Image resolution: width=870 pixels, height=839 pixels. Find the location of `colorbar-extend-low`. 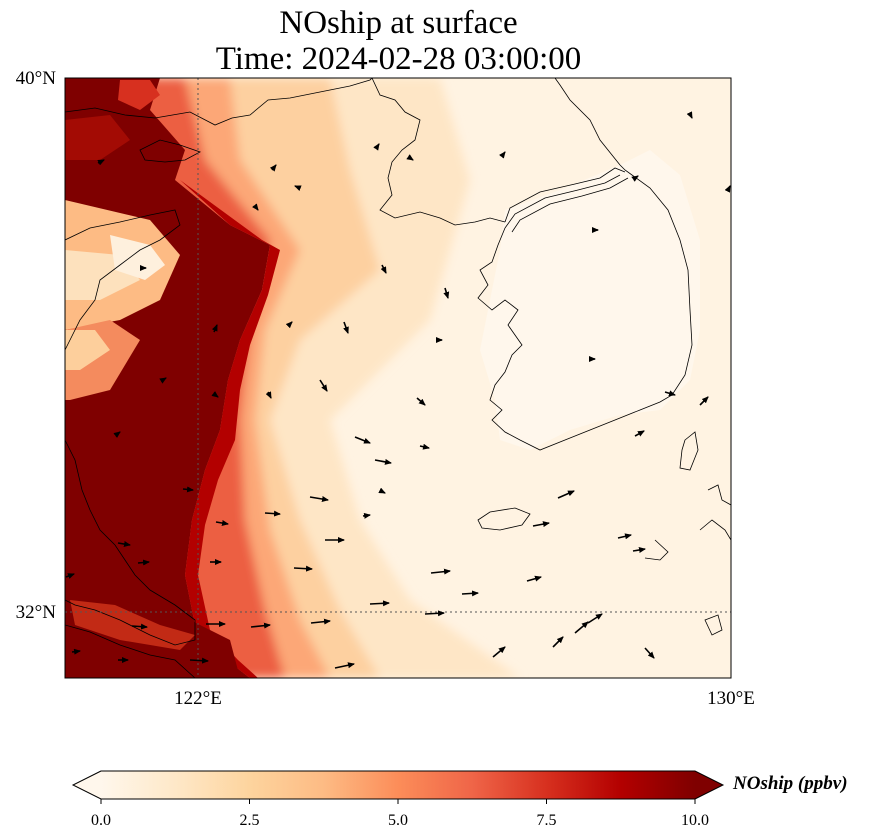

colorbar-extend-low is located at coordinates (87, 785).